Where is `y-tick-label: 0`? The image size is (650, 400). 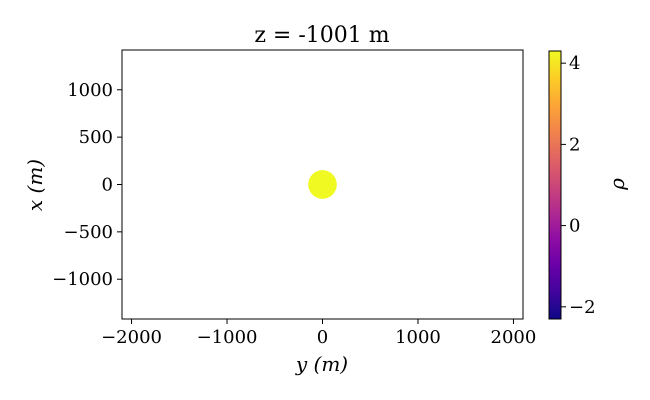 y-tick-label: 0 is located at coordinates (107, 185).